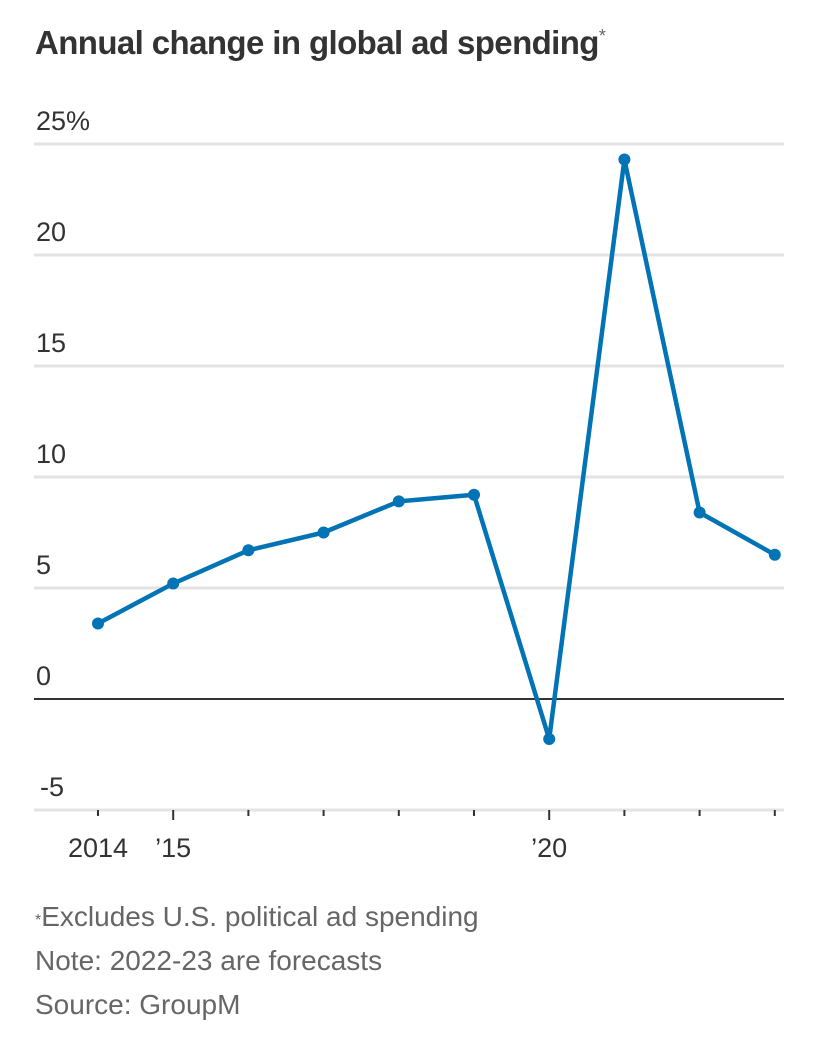 Image resolution: width=824 pixels, height=1043 pixels. I want to click on x-tick-label: ’15, so click(173, 848).